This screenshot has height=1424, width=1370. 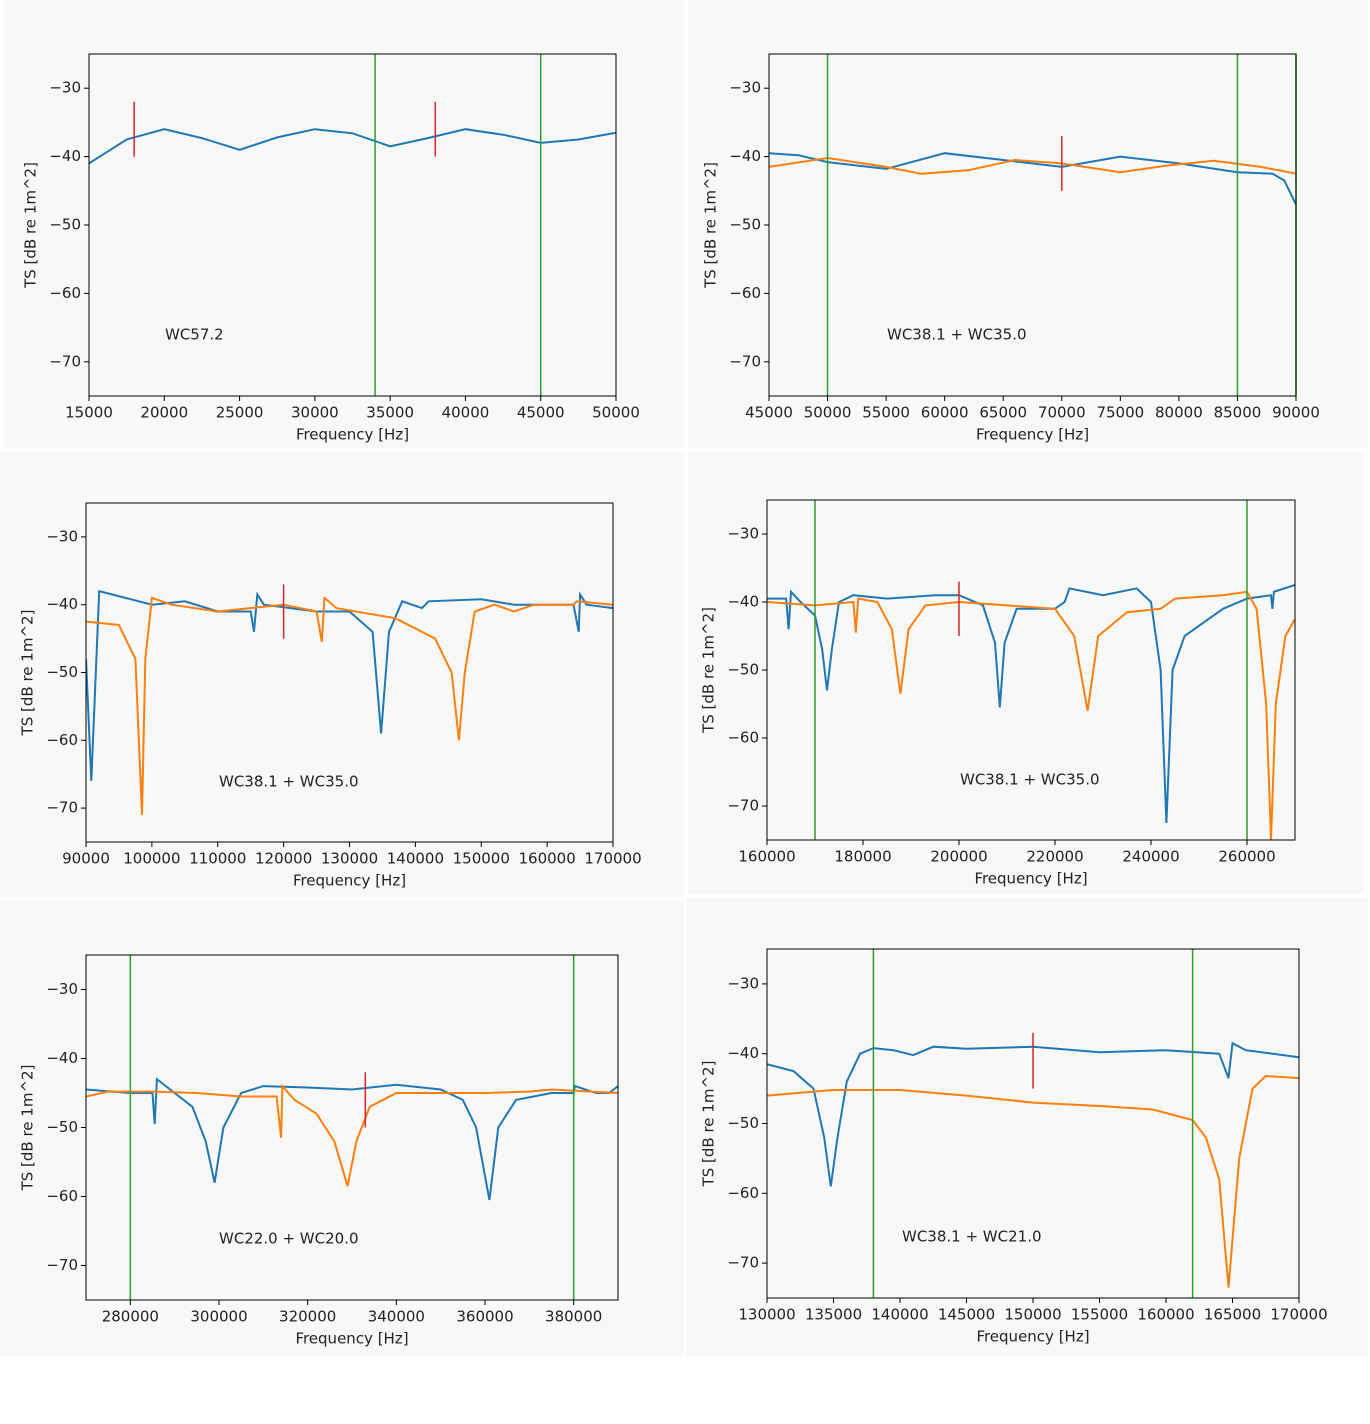 I want to click on x-tick-label: 65000, so click(x=1003, y=413).